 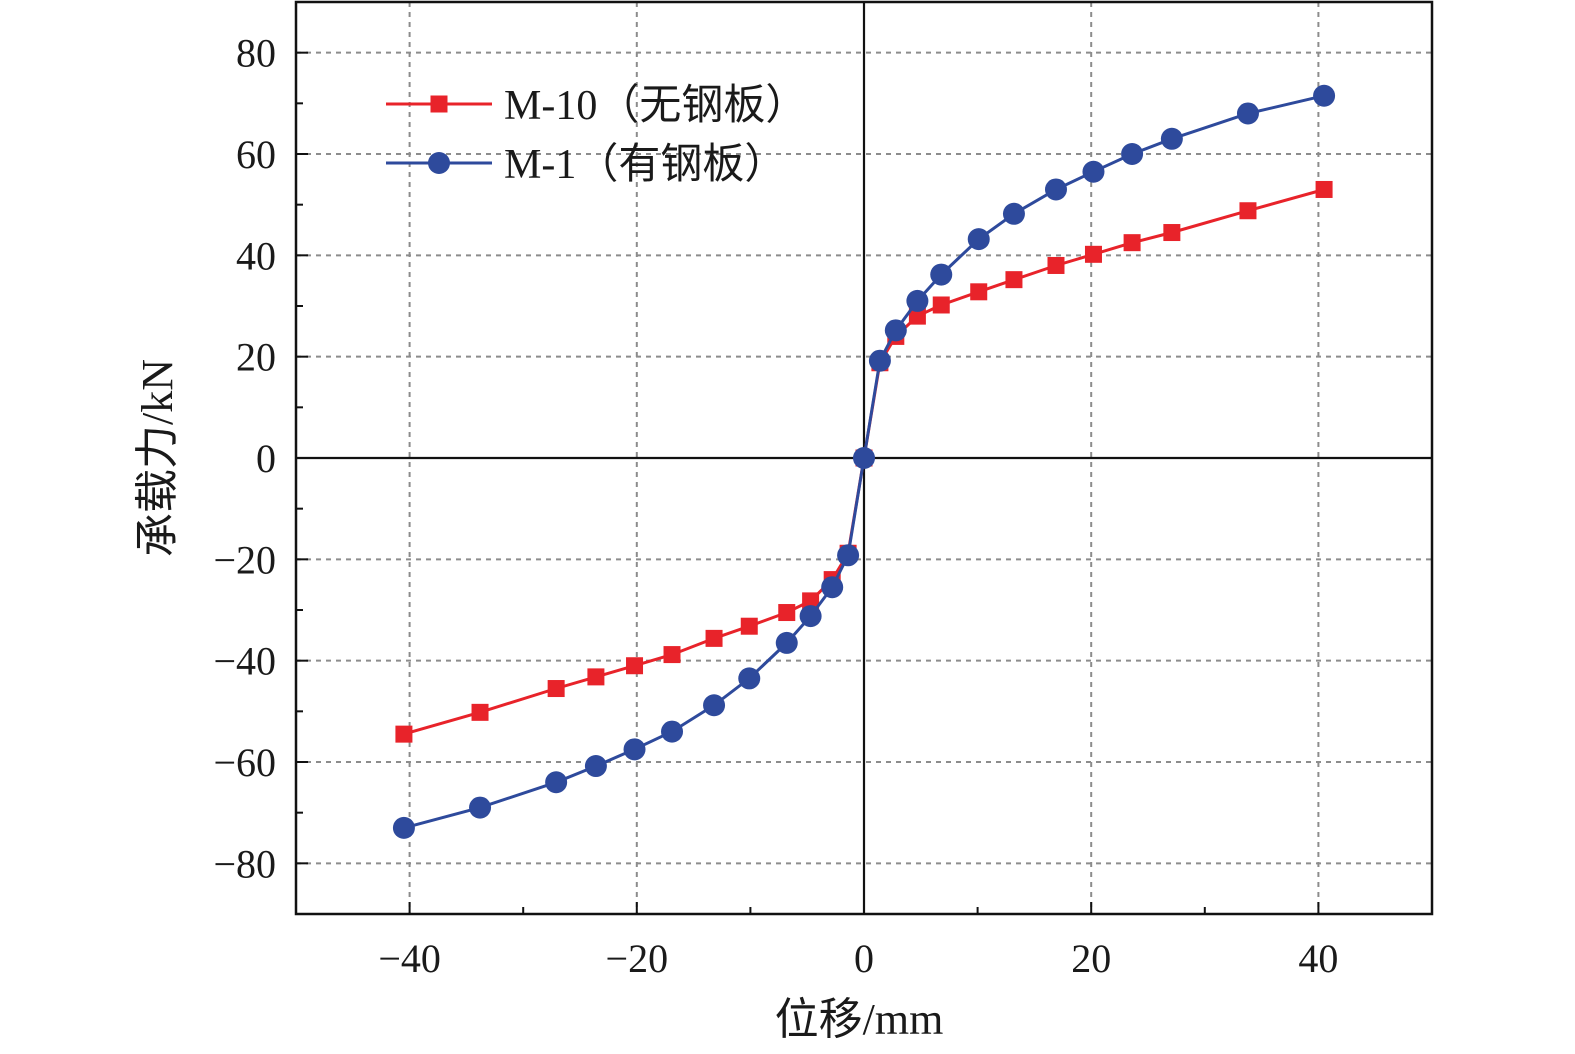 What do you see at coordinates (409, 958) in the screenshot?
I see `x-tick-label: −40` at bounding box center [409, 958].